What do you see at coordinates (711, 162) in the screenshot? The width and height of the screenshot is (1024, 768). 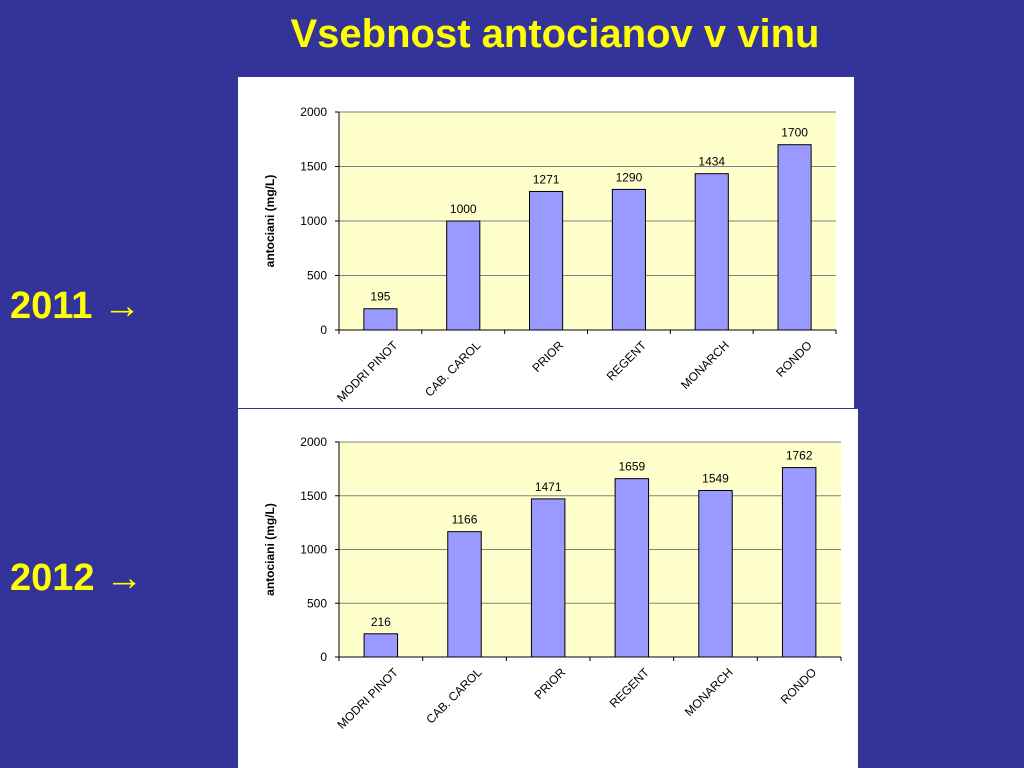 I see `data-label: 1434` at bounding box center [711, 162].